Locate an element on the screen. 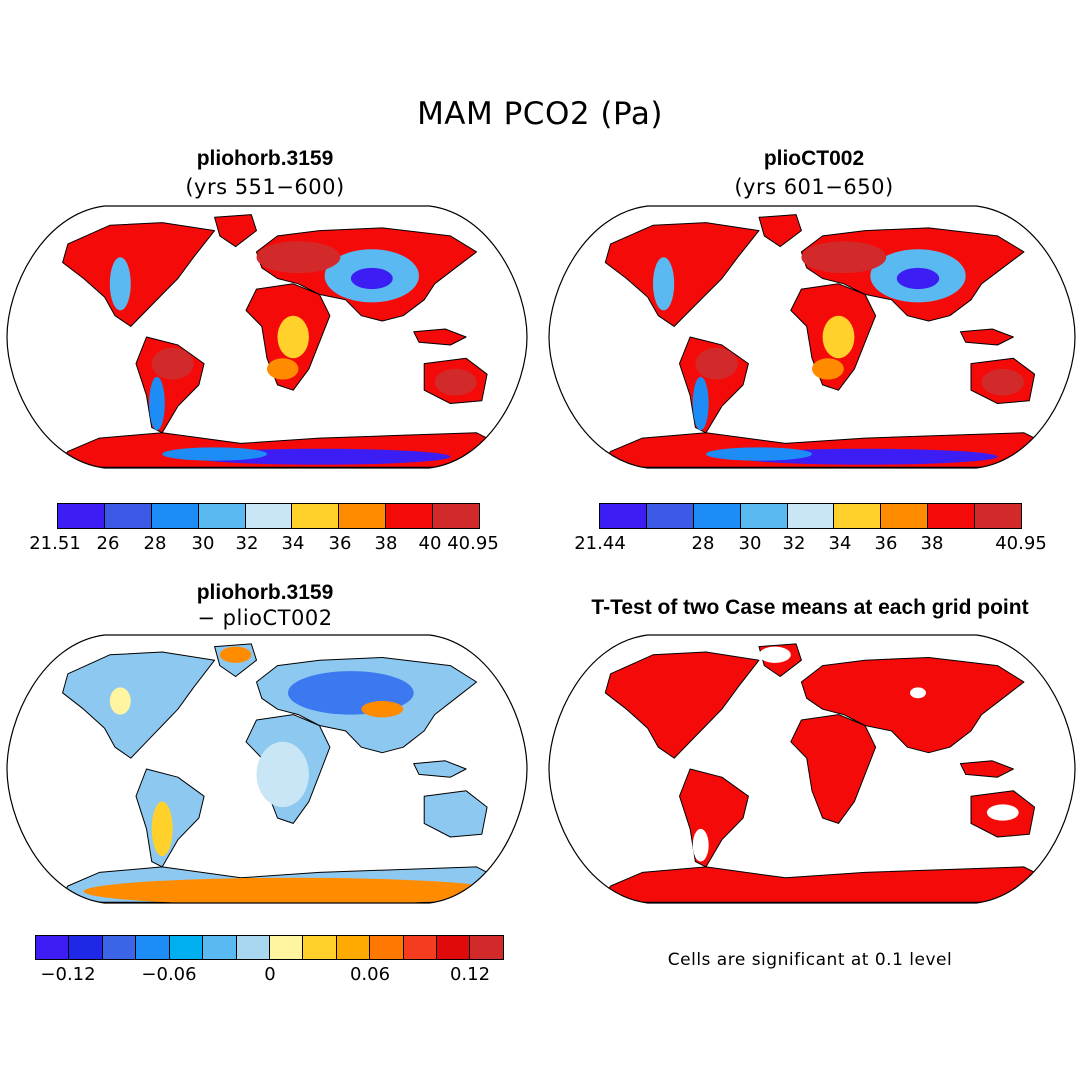 The image size is (1080, 1080). antarctic-diff-region is located at coordinates (293, 890).